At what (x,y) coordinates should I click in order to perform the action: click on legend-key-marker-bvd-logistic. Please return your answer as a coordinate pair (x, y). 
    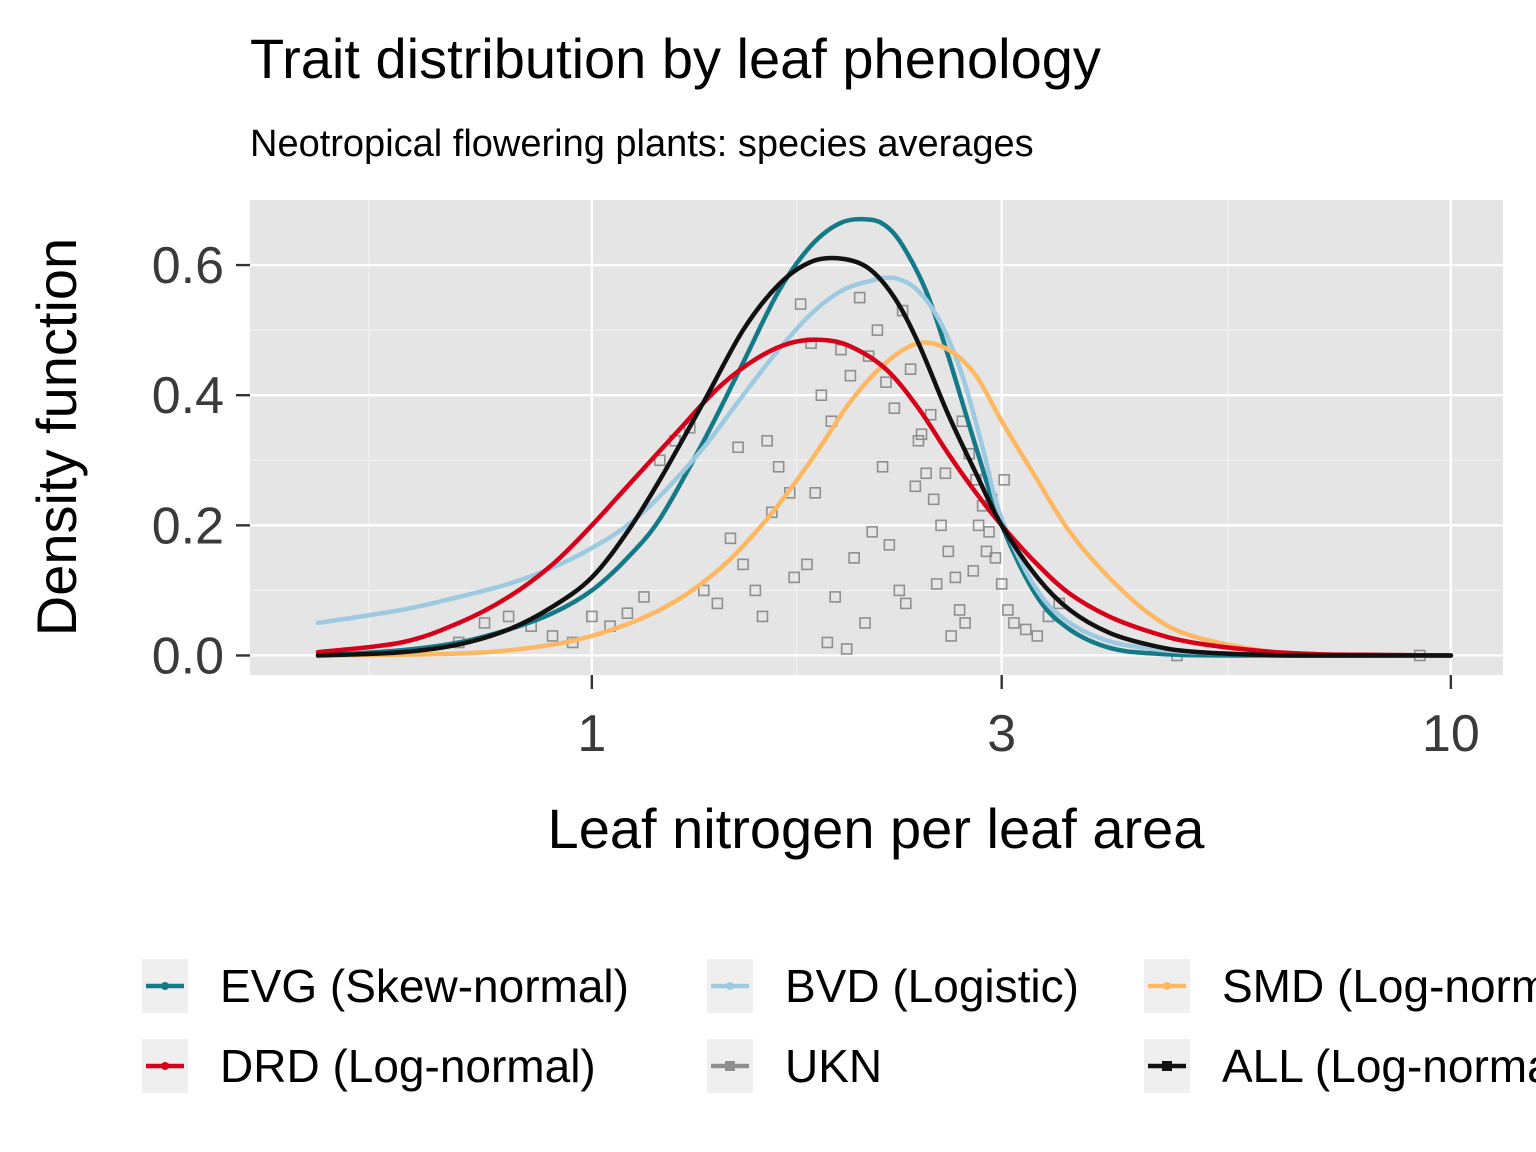
    Looking at the image, I should click on (730, 986).